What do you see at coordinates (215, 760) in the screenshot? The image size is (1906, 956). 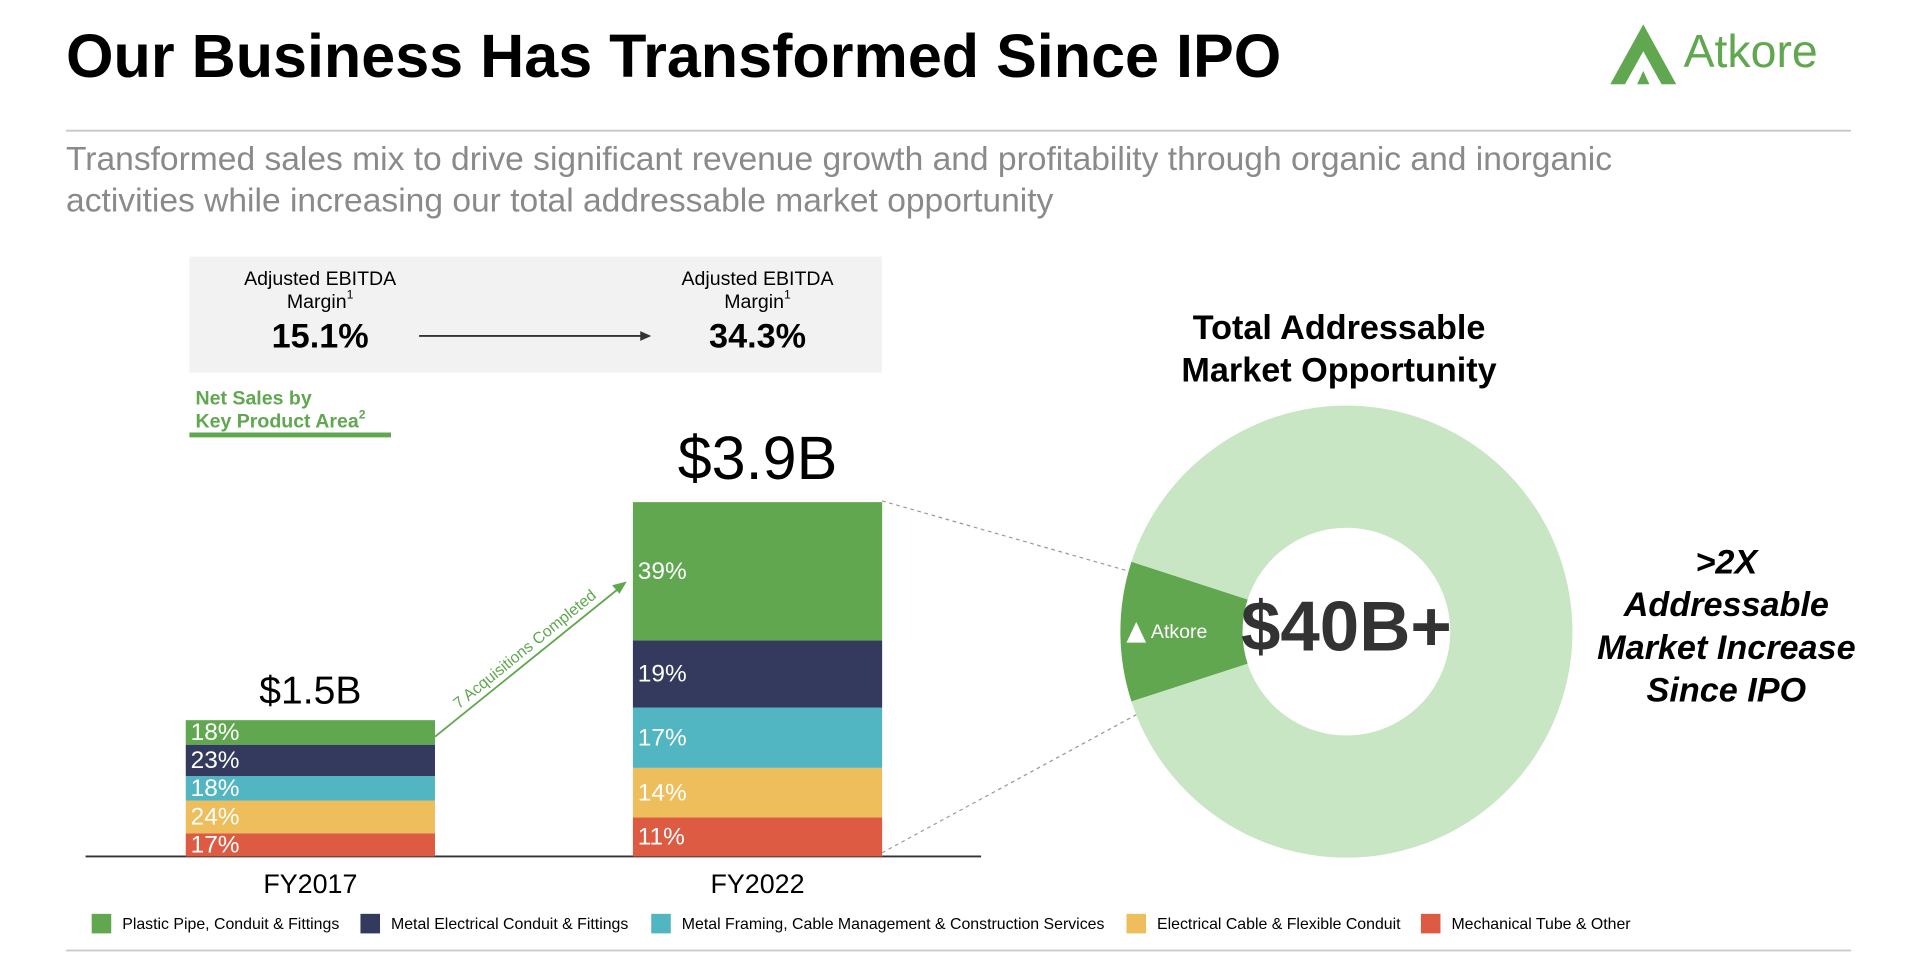 I see `segment-label: 23%` at bounding box center [215, 760].